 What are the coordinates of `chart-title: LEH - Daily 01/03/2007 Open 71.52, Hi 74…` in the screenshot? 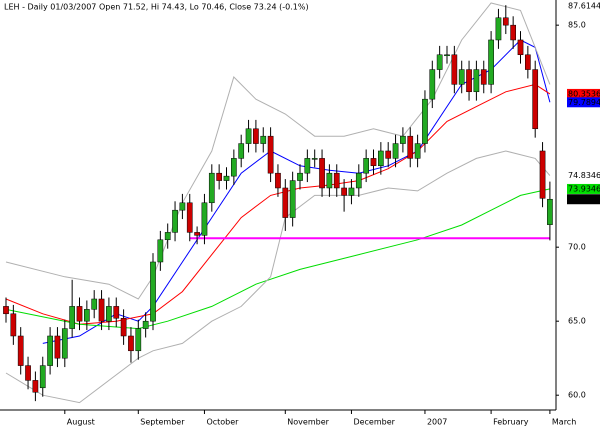 It's located at (156, 7).